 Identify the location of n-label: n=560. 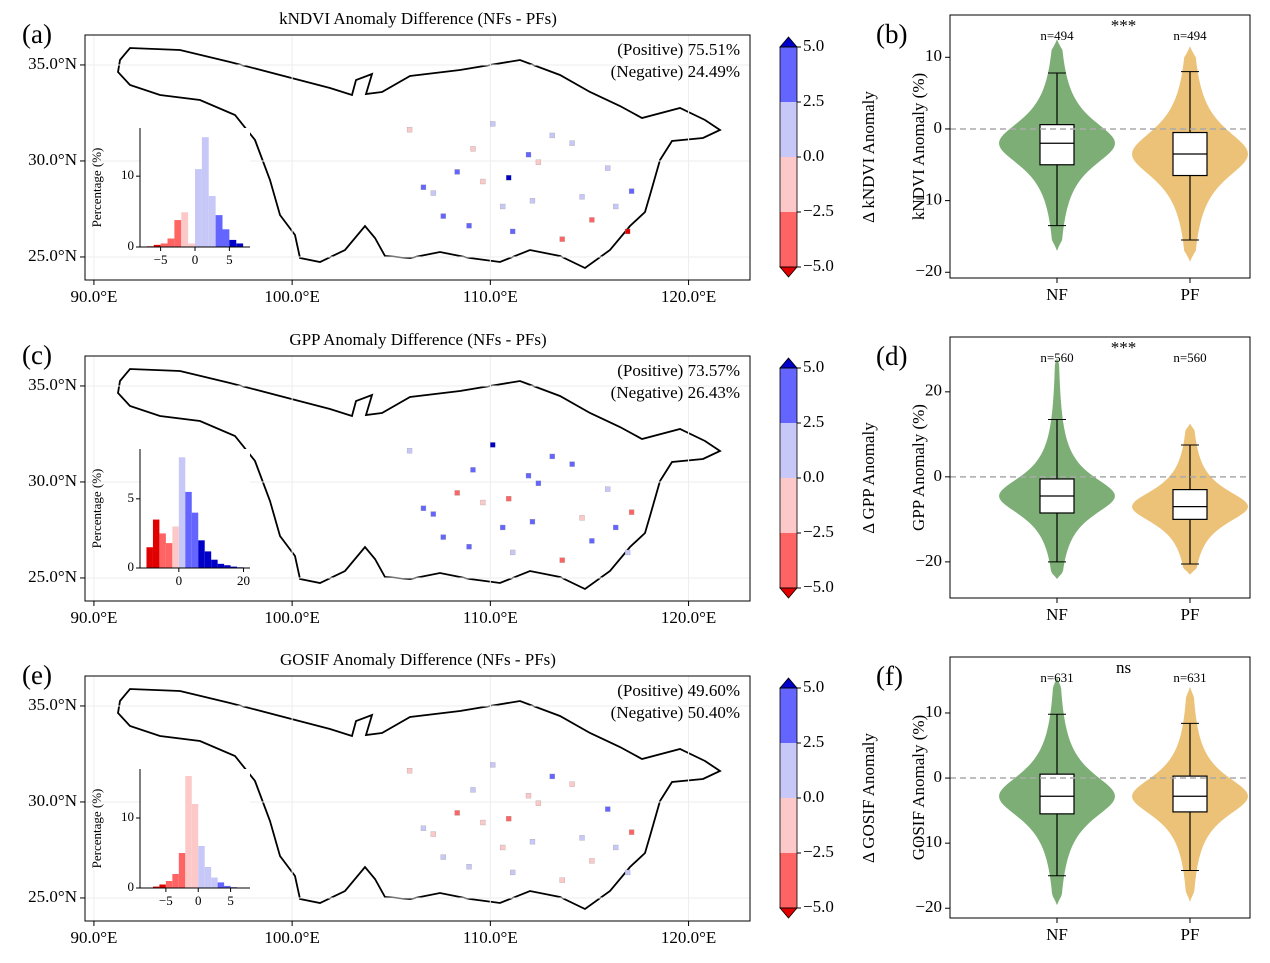
(1189, 357).